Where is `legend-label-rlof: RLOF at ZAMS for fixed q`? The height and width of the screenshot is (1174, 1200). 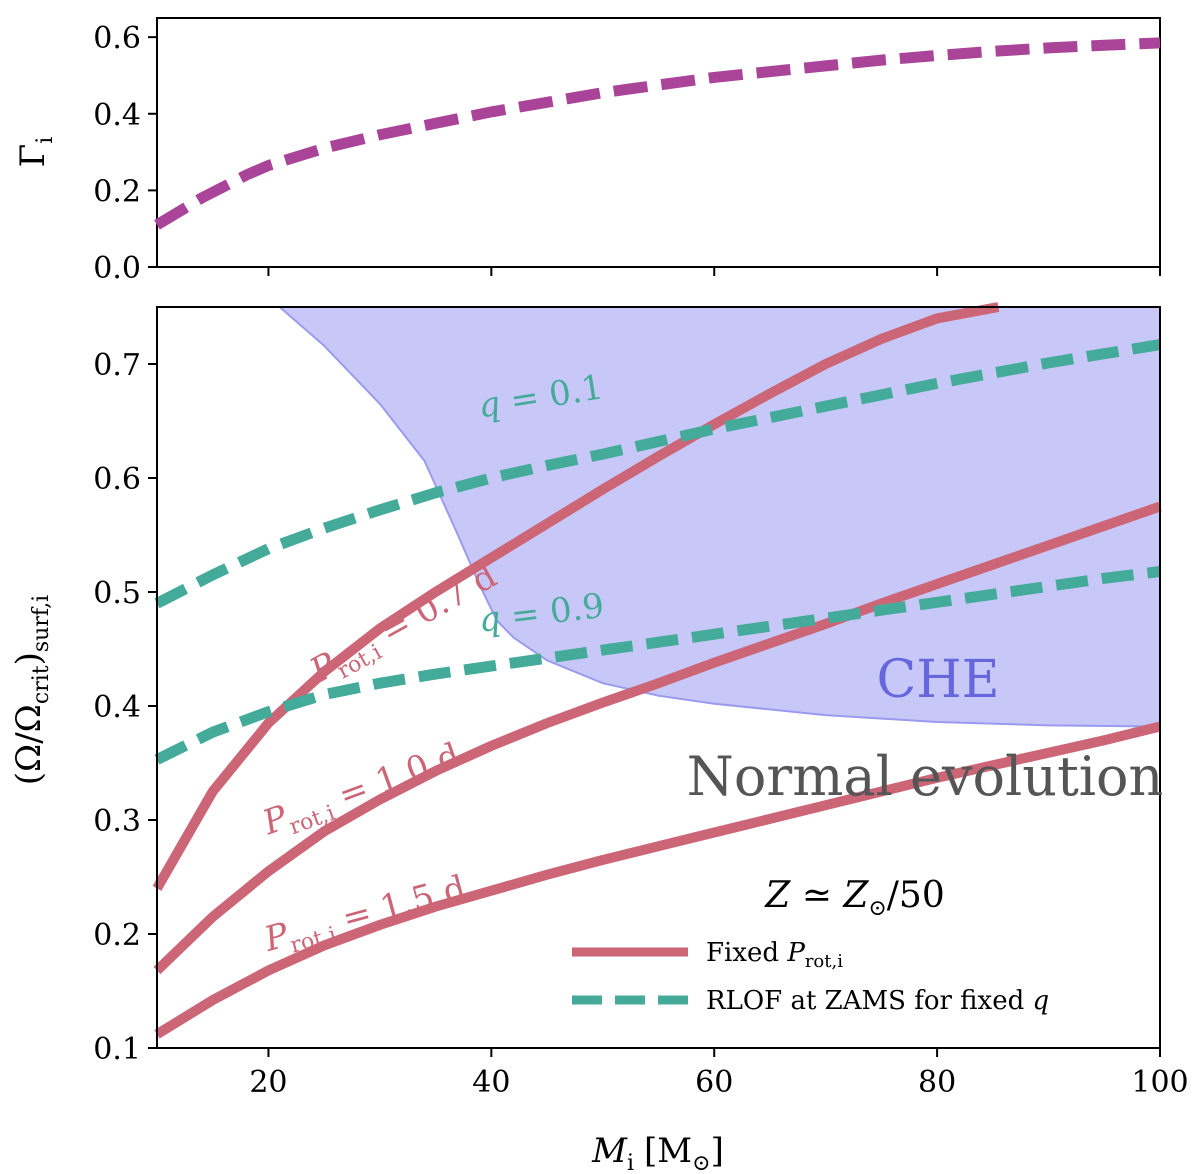 legend-label-rlof: RLOF at ZAMS for fixed q is located at coordinates (877, 1001).